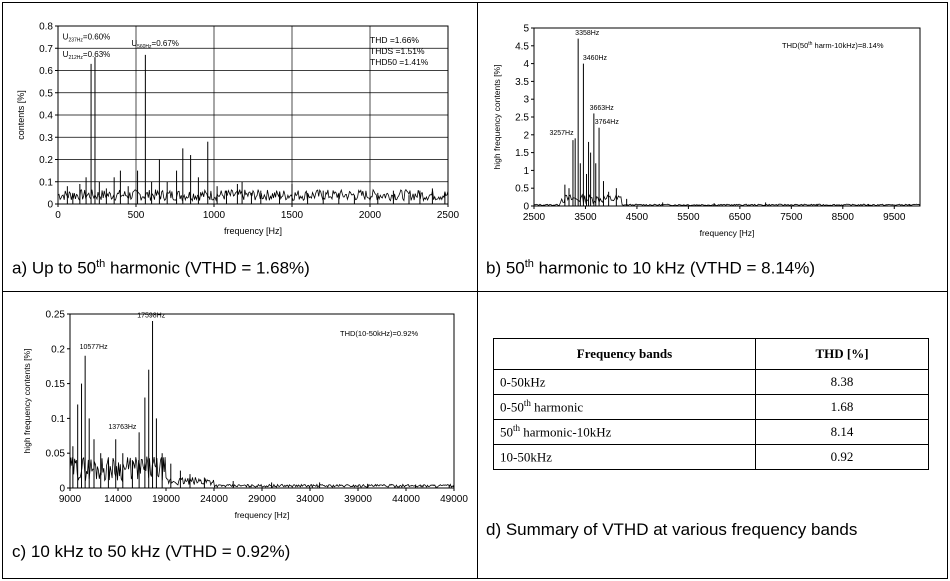 The height and width of the screenshot is (581, 950). Describe the element at coordinates (522, 46) in the screenshot. I see `y-tick-label: 4.5` at that location.